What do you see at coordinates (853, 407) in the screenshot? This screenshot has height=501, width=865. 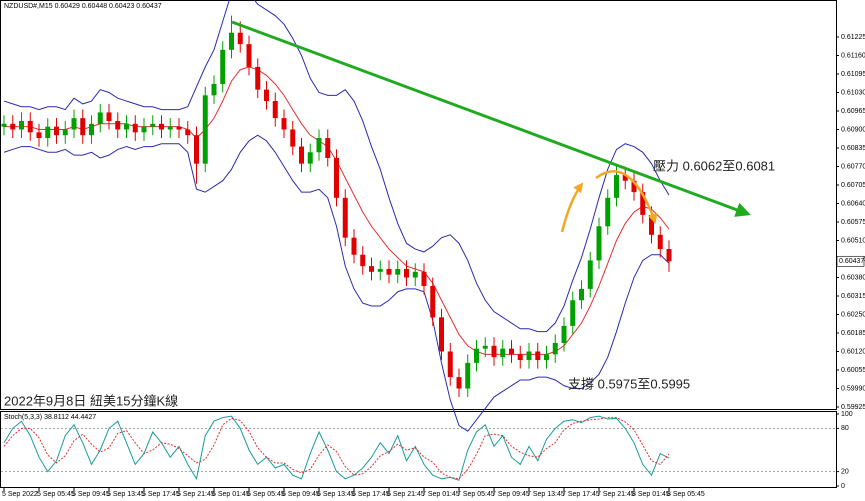 I see `y-tick-label: 0.59925` at bounding box center [853, 407].